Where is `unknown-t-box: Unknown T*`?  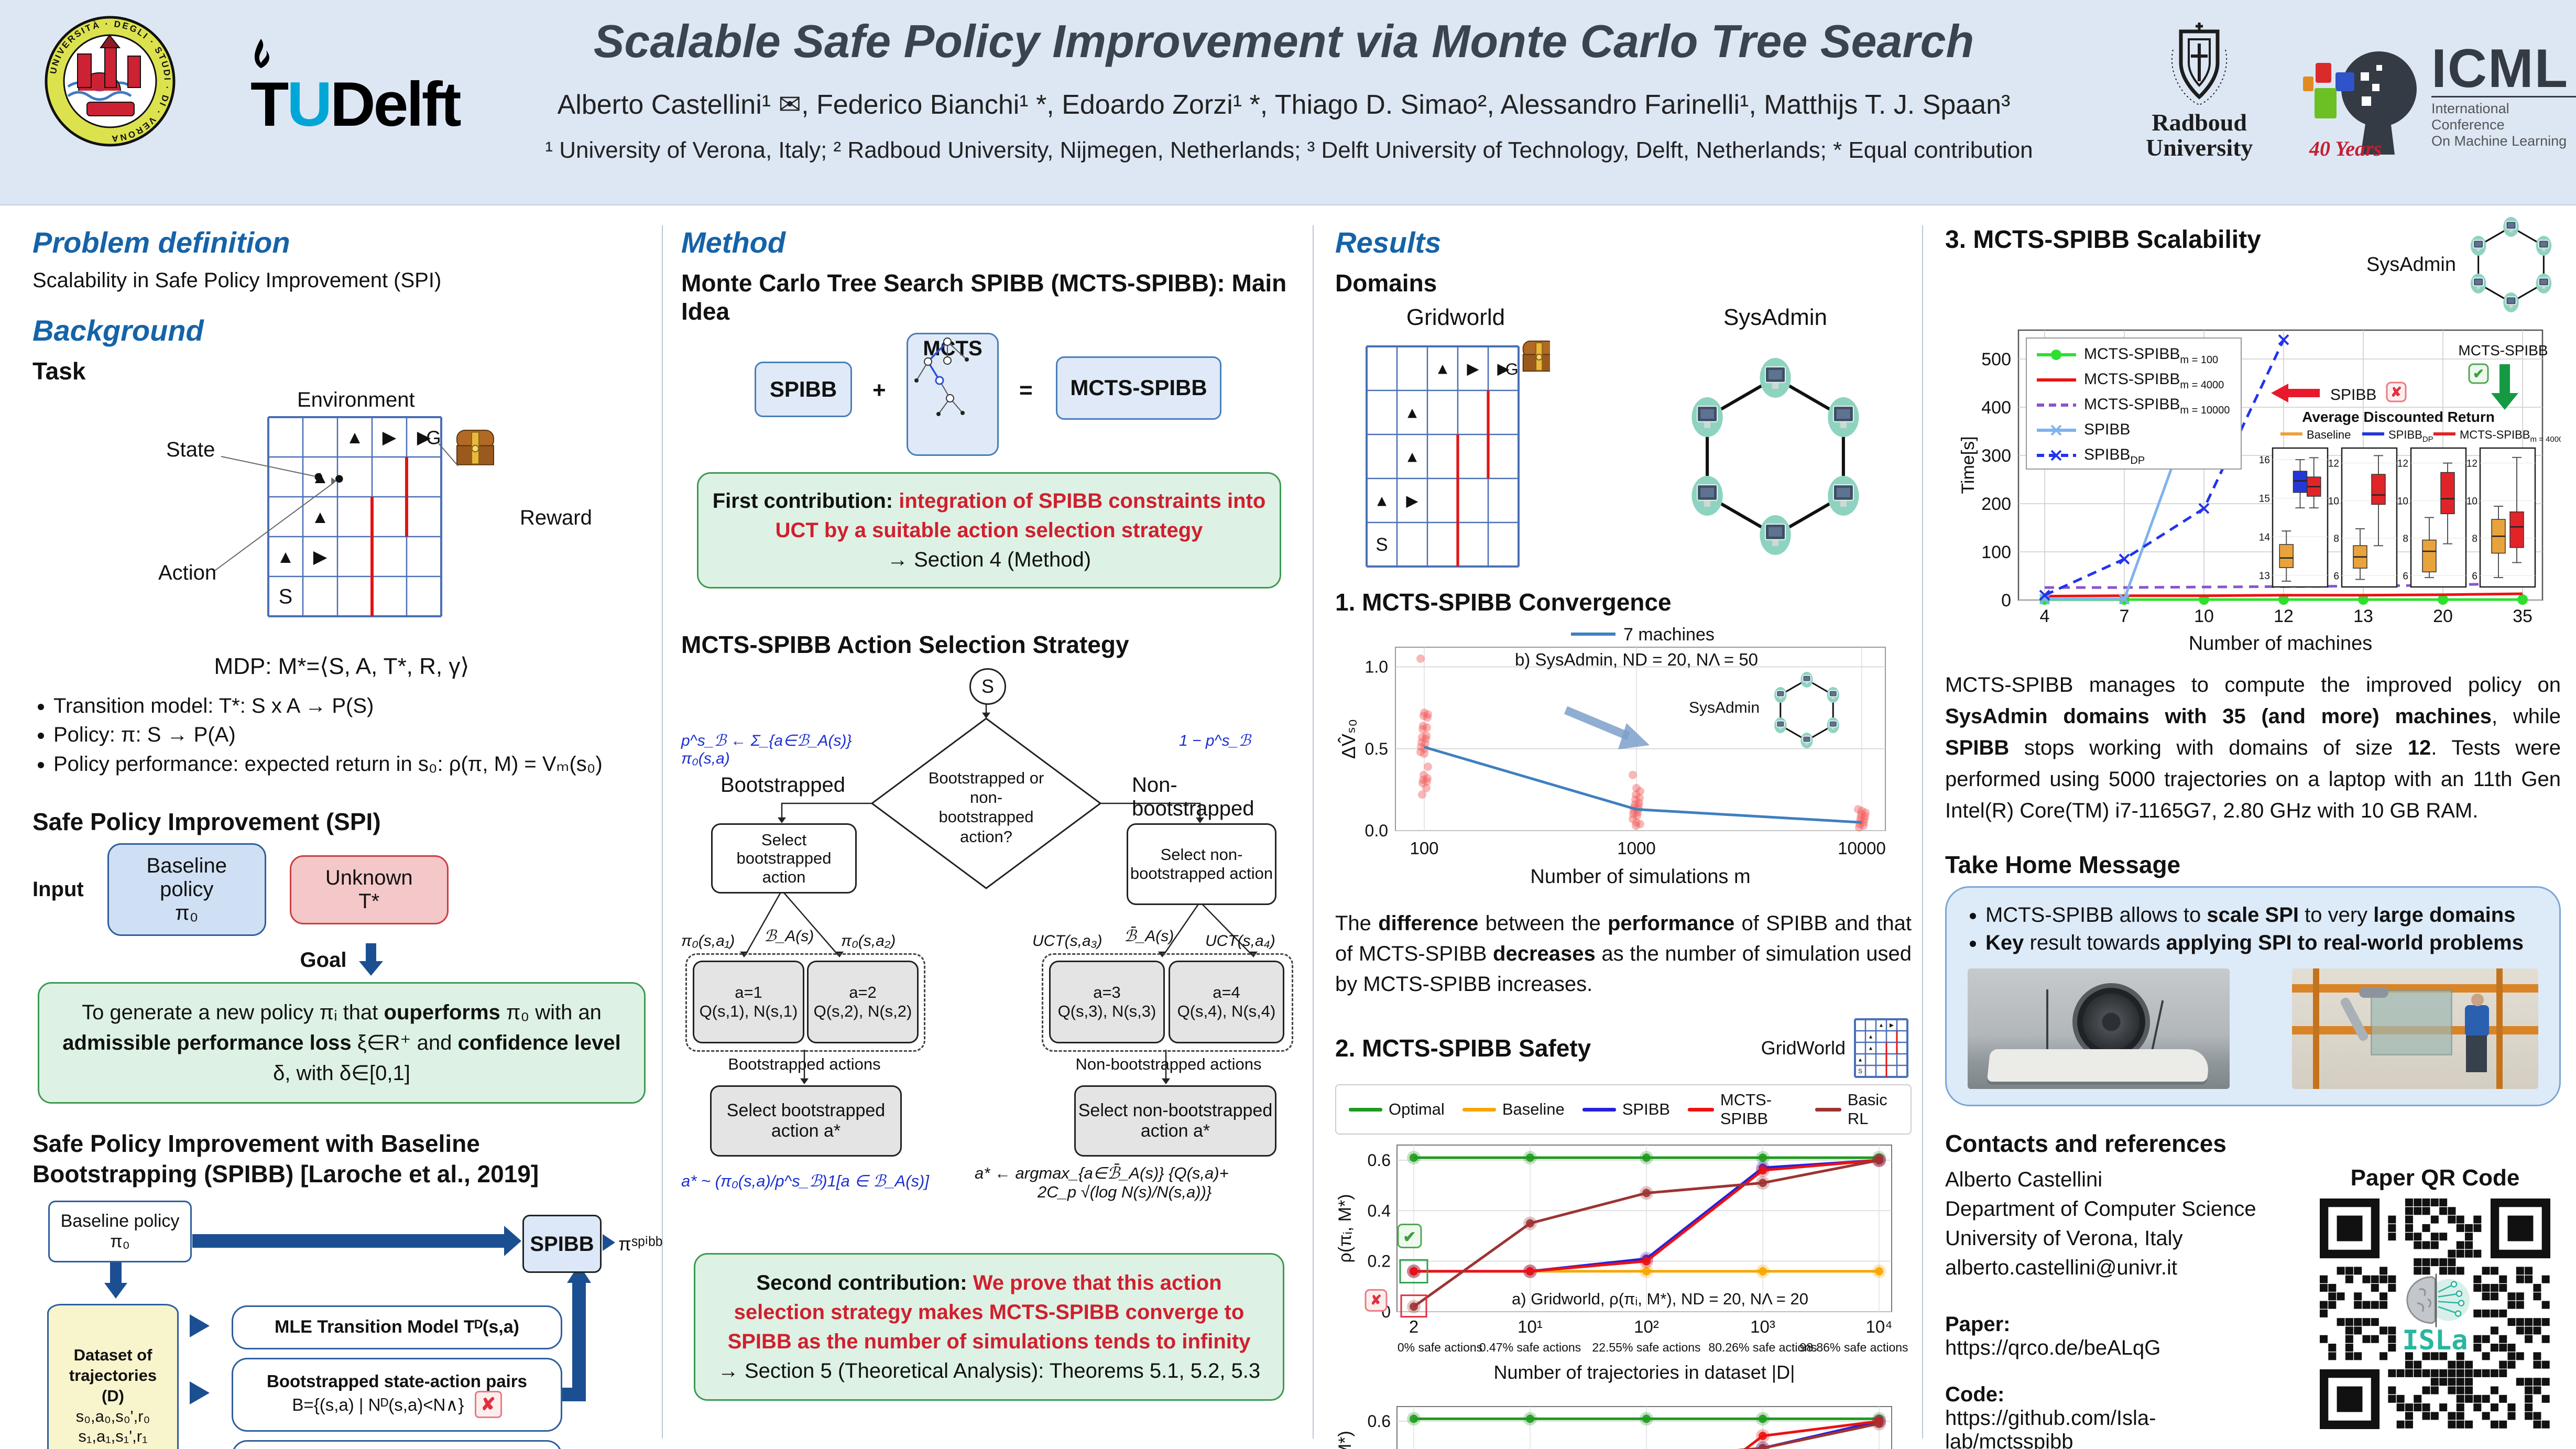
unknown-t-box: Unknown T* is located at coordinates (369, 890).